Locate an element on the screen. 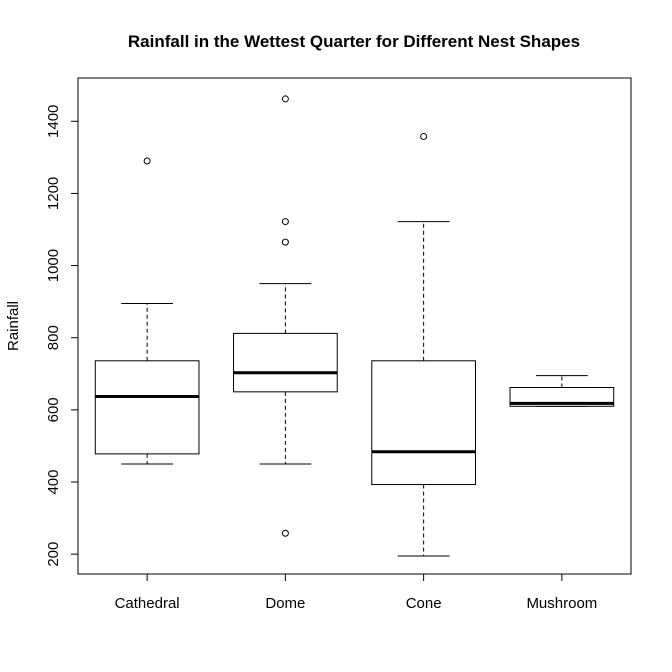 This screenshot has height=672, width=672. box-dome is located at coordinates (285, 316).